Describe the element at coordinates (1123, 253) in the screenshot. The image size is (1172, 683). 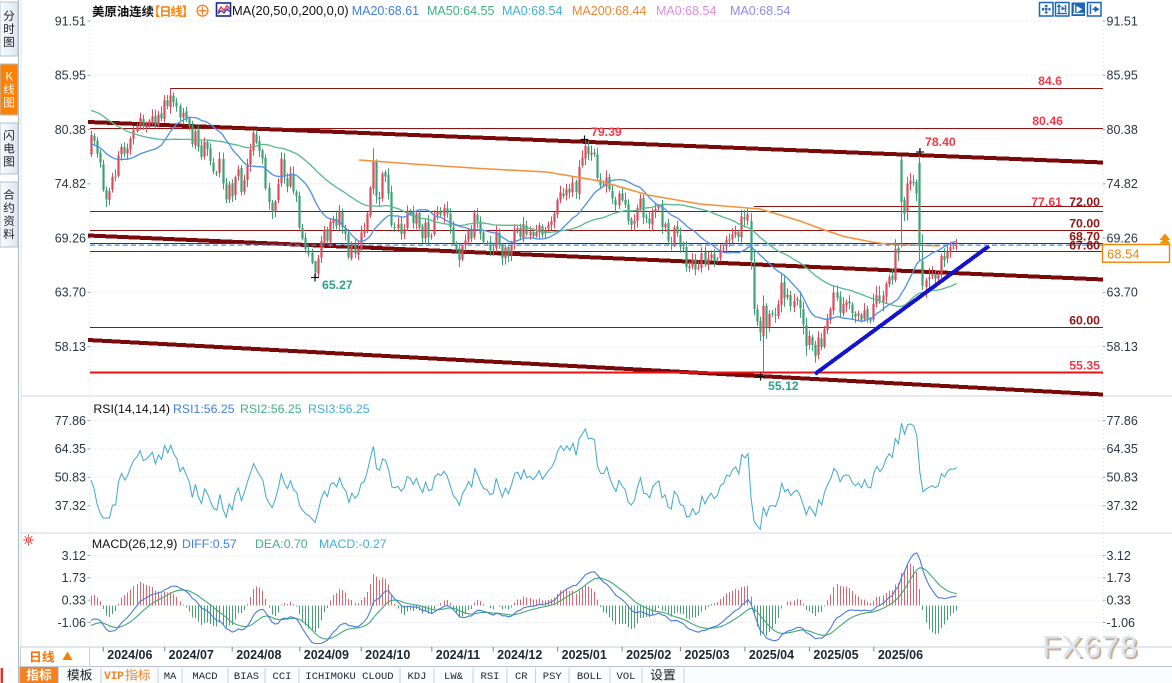
I see `svg-text: 68.54` at that location.